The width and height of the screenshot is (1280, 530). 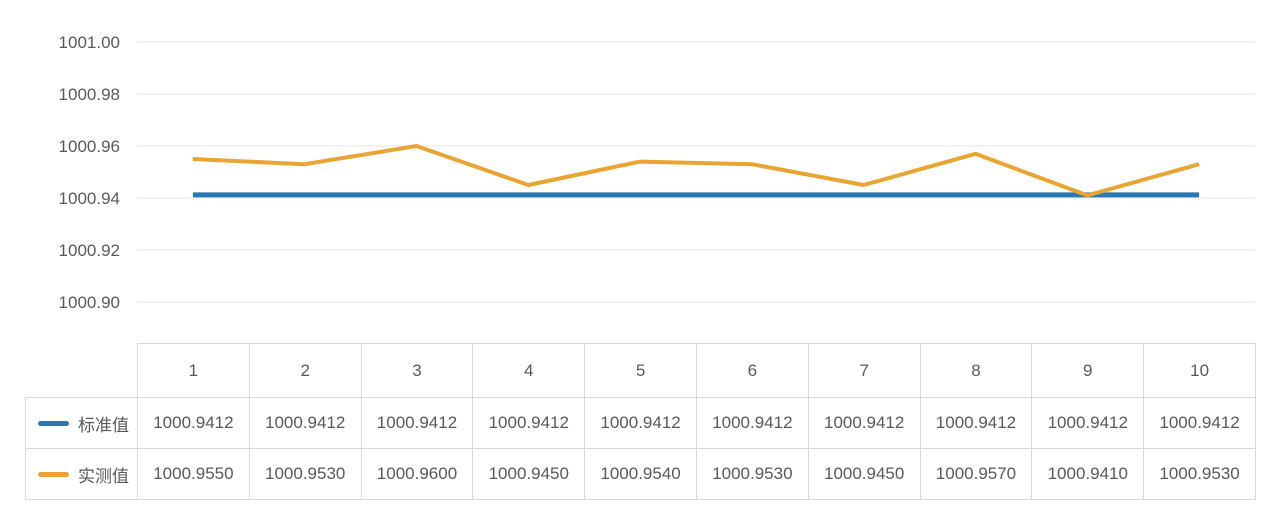 What do you see at coordinates (1199, 370) in the screenshot?
I see `table-header-cell: 10` at bounding box center [1199, 370].